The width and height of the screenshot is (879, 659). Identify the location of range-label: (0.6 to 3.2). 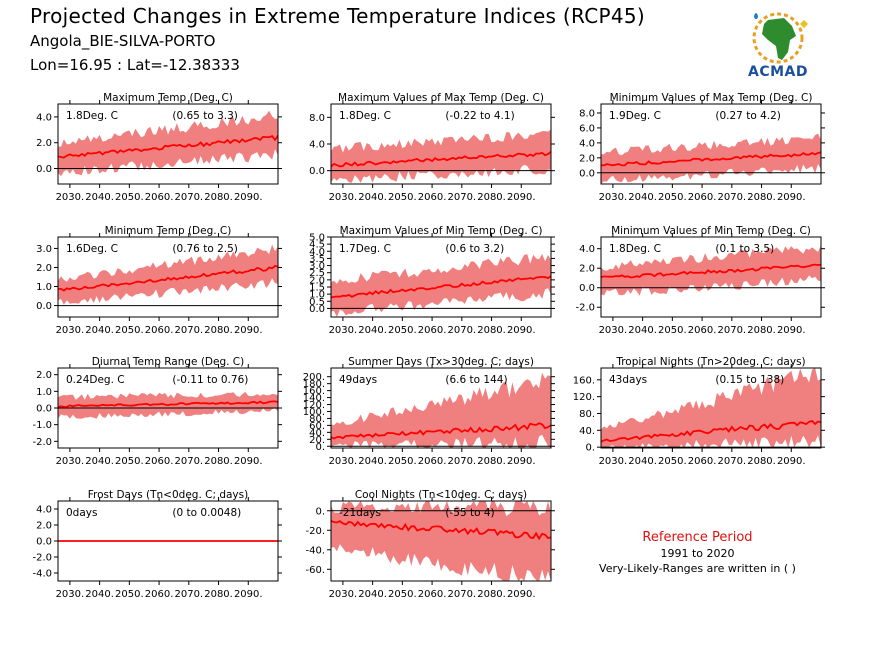
(474, 249).